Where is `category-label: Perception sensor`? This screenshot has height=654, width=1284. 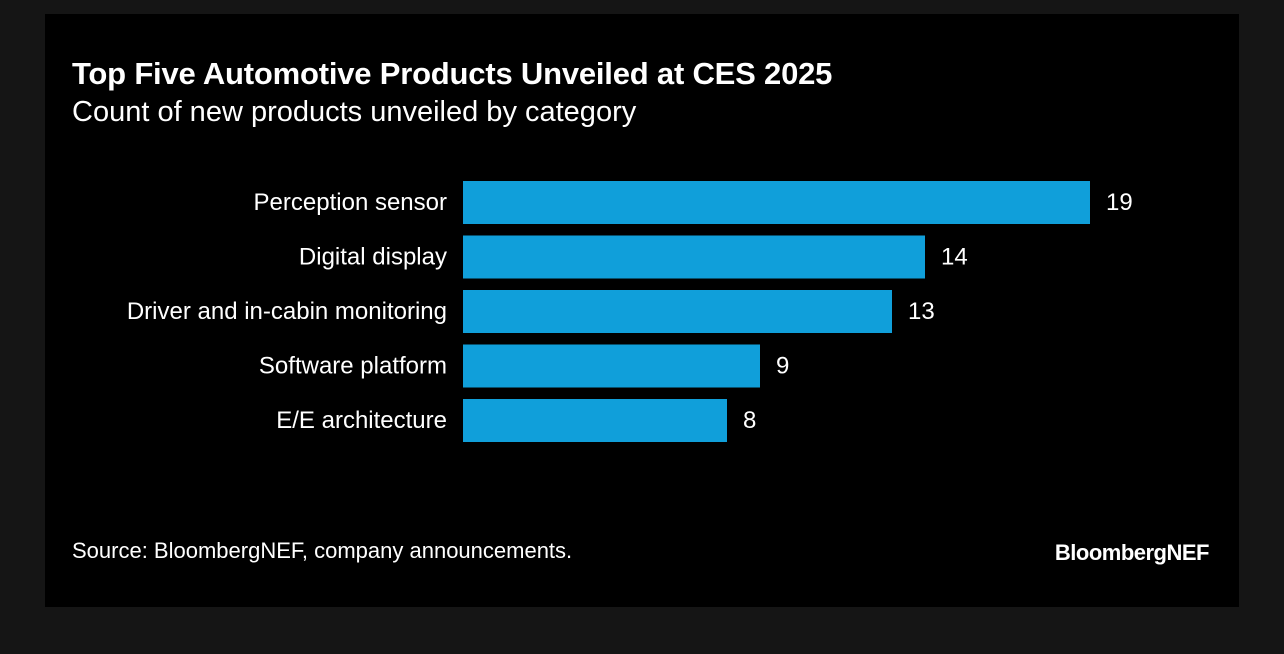
category-label: Perception sensor is located at coordinates (350, 202).